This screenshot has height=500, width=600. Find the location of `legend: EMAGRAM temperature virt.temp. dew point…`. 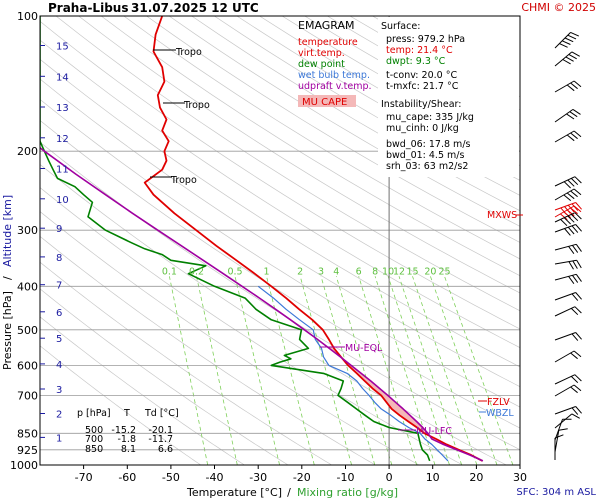

legend: EMAGRAM temperature virt.temp. dew point… is located at coordinates (335, 63).